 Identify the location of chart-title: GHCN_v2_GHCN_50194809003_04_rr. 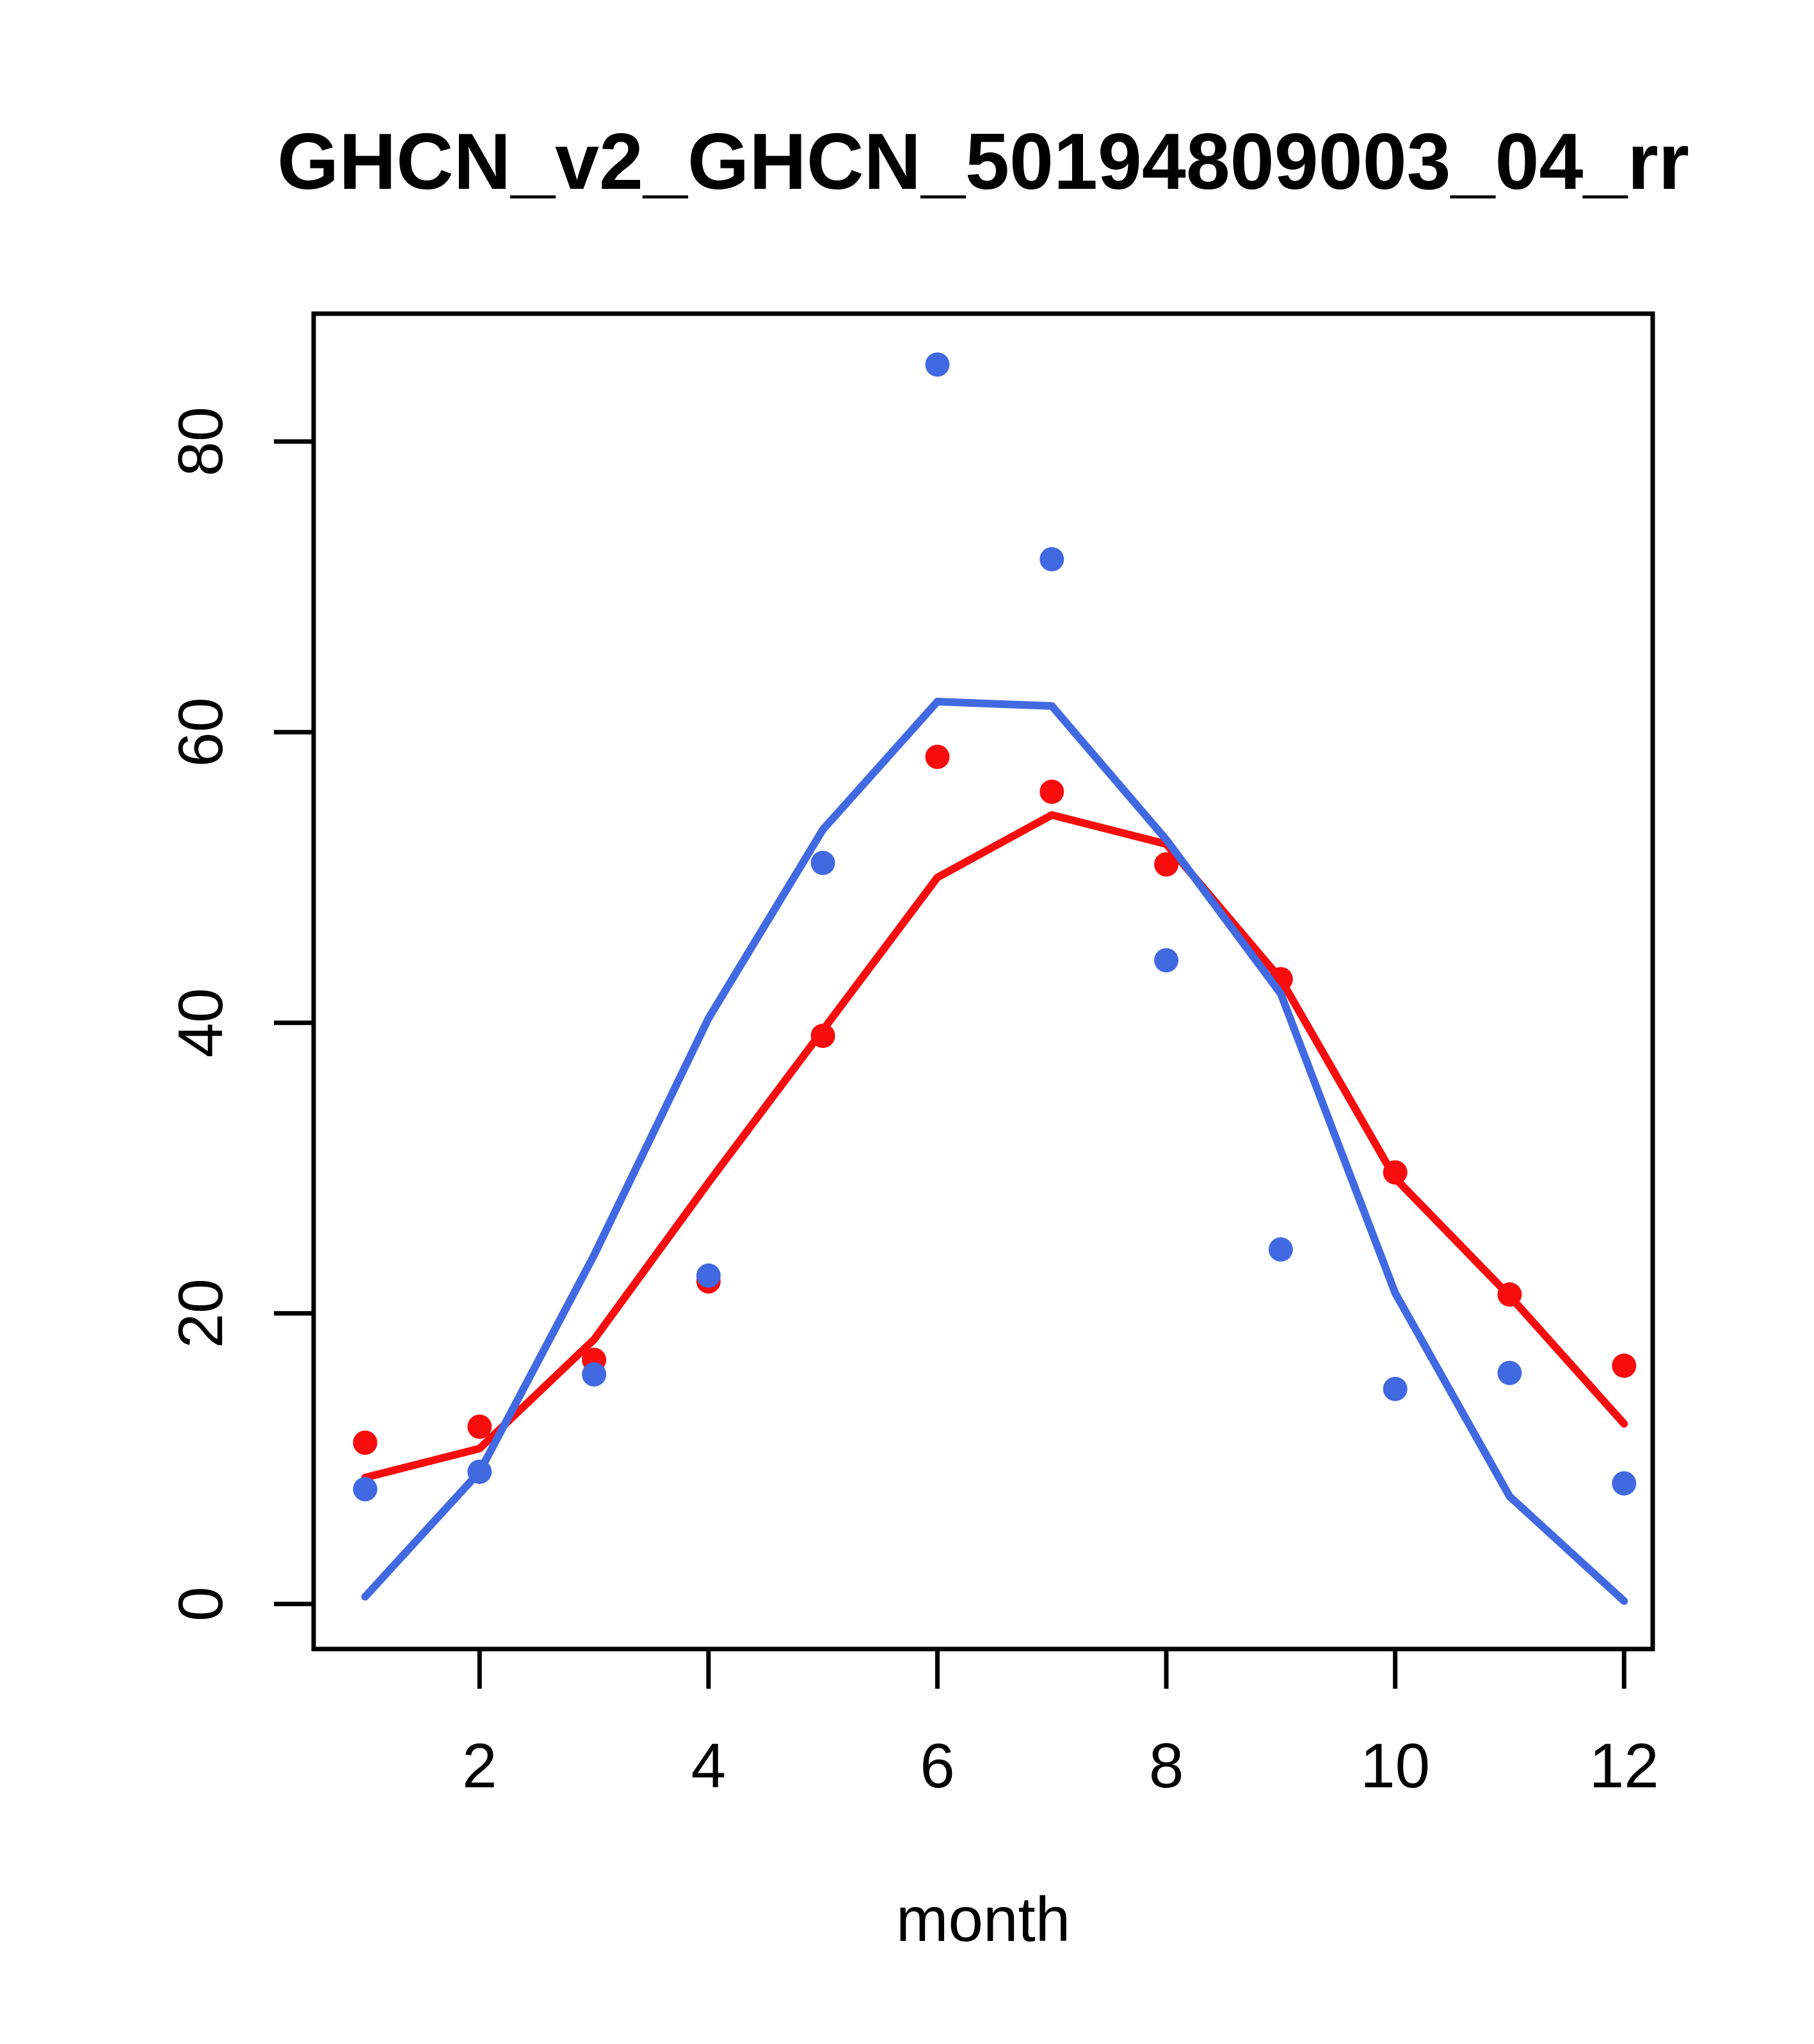
(983, 162).